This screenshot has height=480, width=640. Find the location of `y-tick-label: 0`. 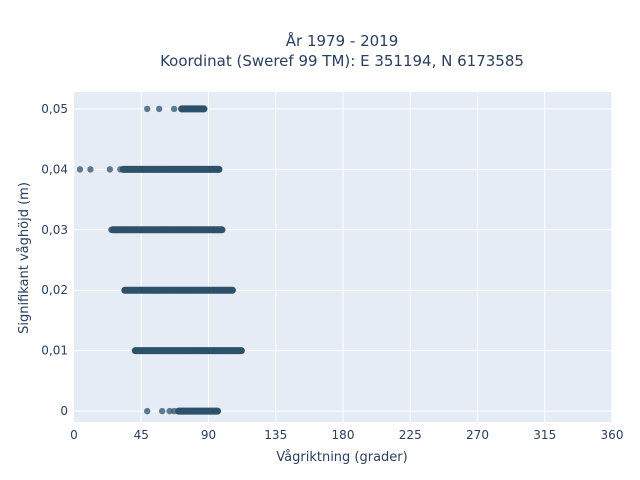

y-tick-label: 0 is located at coordinates (64, 411).